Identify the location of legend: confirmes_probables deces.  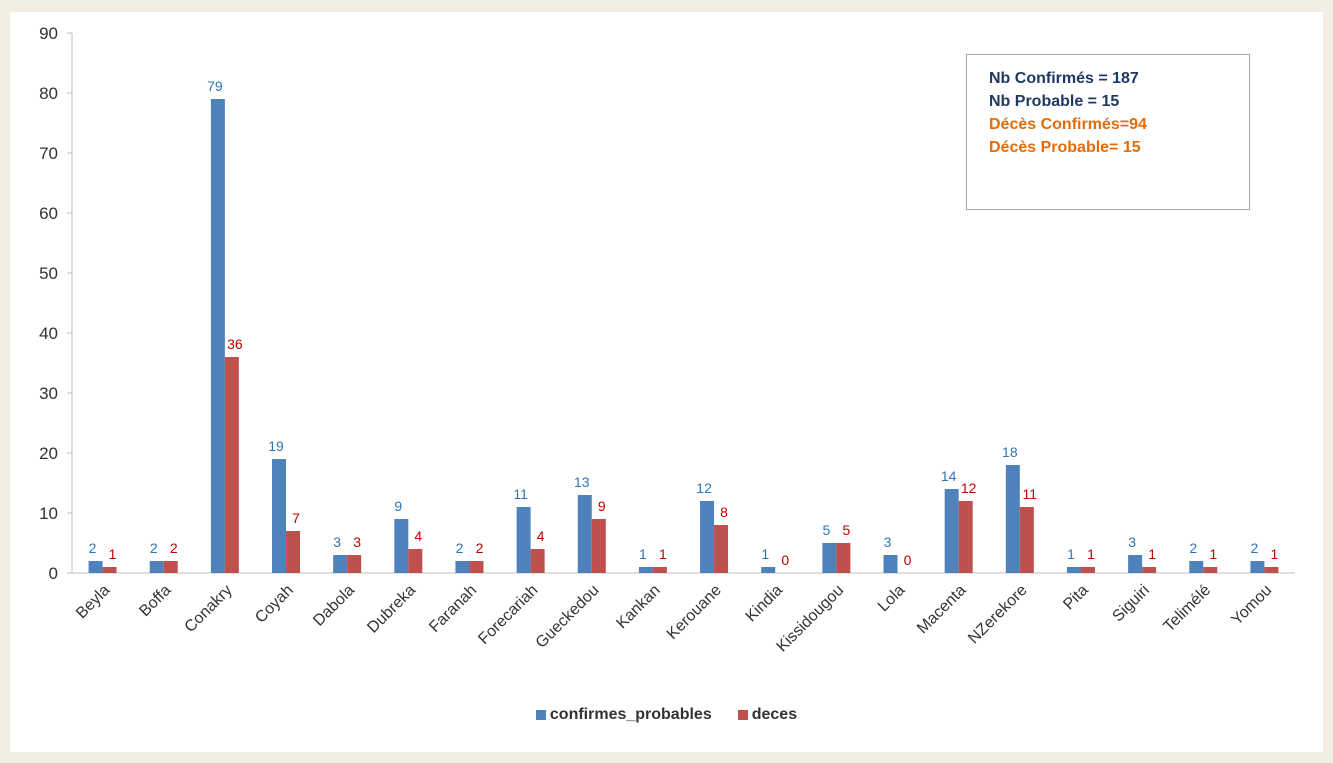
(666, 715).